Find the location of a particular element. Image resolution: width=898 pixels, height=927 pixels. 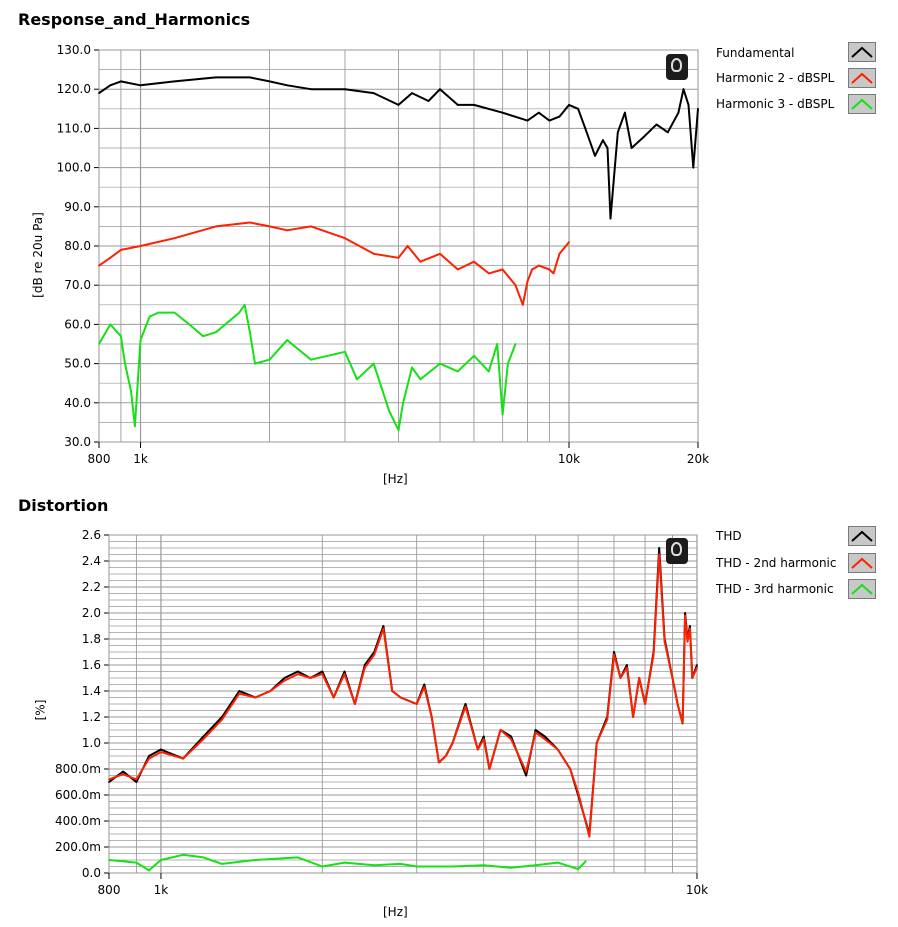

legend-item-harmonic-2: Harmonic 2 - dBSPL is located at coordinates (775, 78).